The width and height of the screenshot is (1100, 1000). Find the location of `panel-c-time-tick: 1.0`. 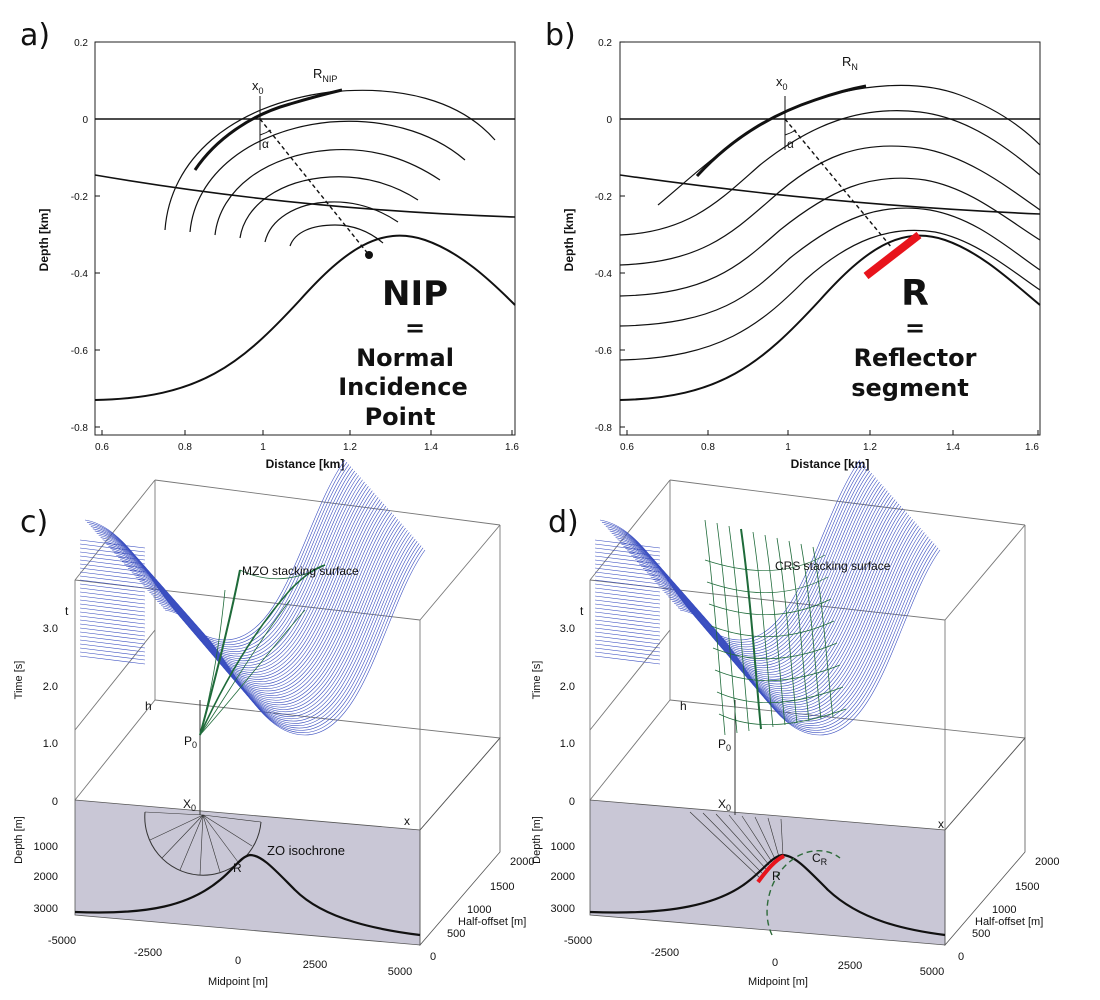

panel-c-time-tick: 1.0 is located at coordinates (50, 744).